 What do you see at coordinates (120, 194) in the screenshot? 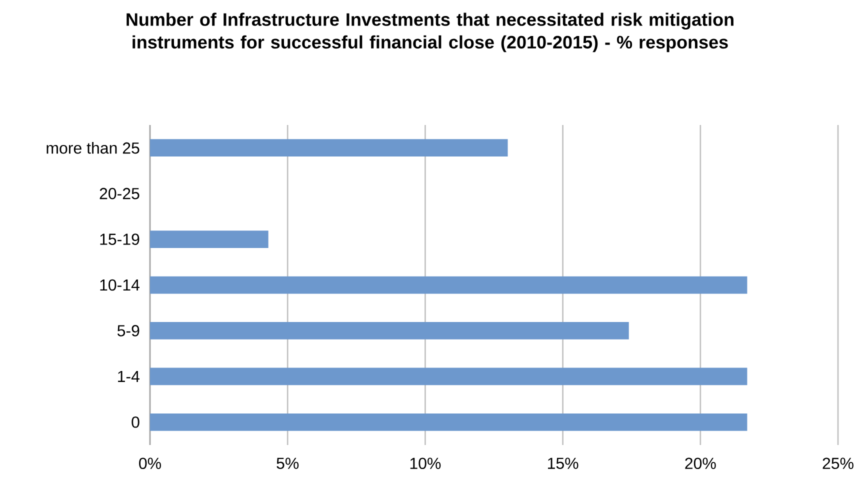
I see `y-tick-label: 20-25` at bounding box center [120, 194].